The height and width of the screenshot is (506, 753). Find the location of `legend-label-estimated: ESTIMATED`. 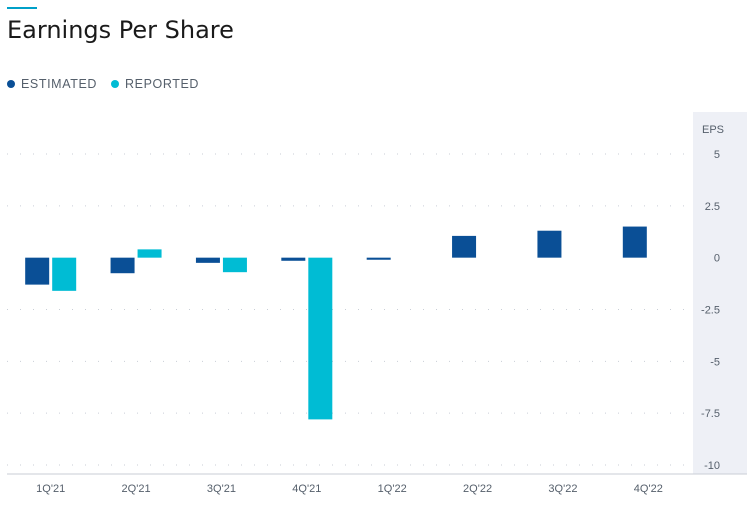

legend-label-estimated: ESTIMATED is located at coordinates (59, 84).